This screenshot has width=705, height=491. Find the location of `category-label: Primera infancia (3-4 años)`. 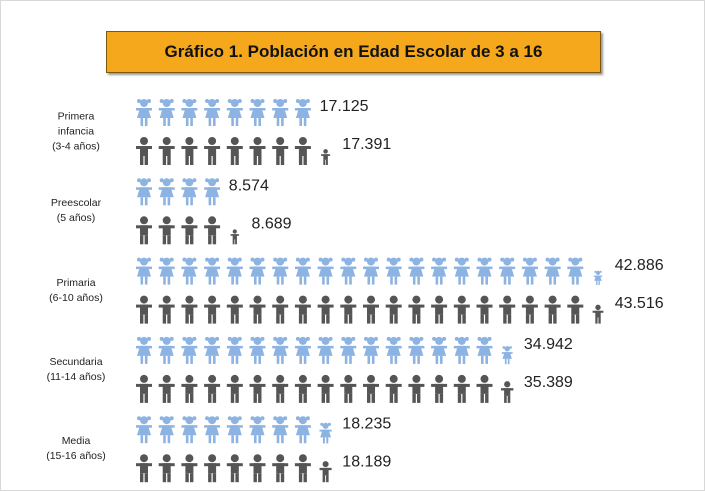

category-label: Primera infancia (3-4 años) is located at coordinates (76, 131).